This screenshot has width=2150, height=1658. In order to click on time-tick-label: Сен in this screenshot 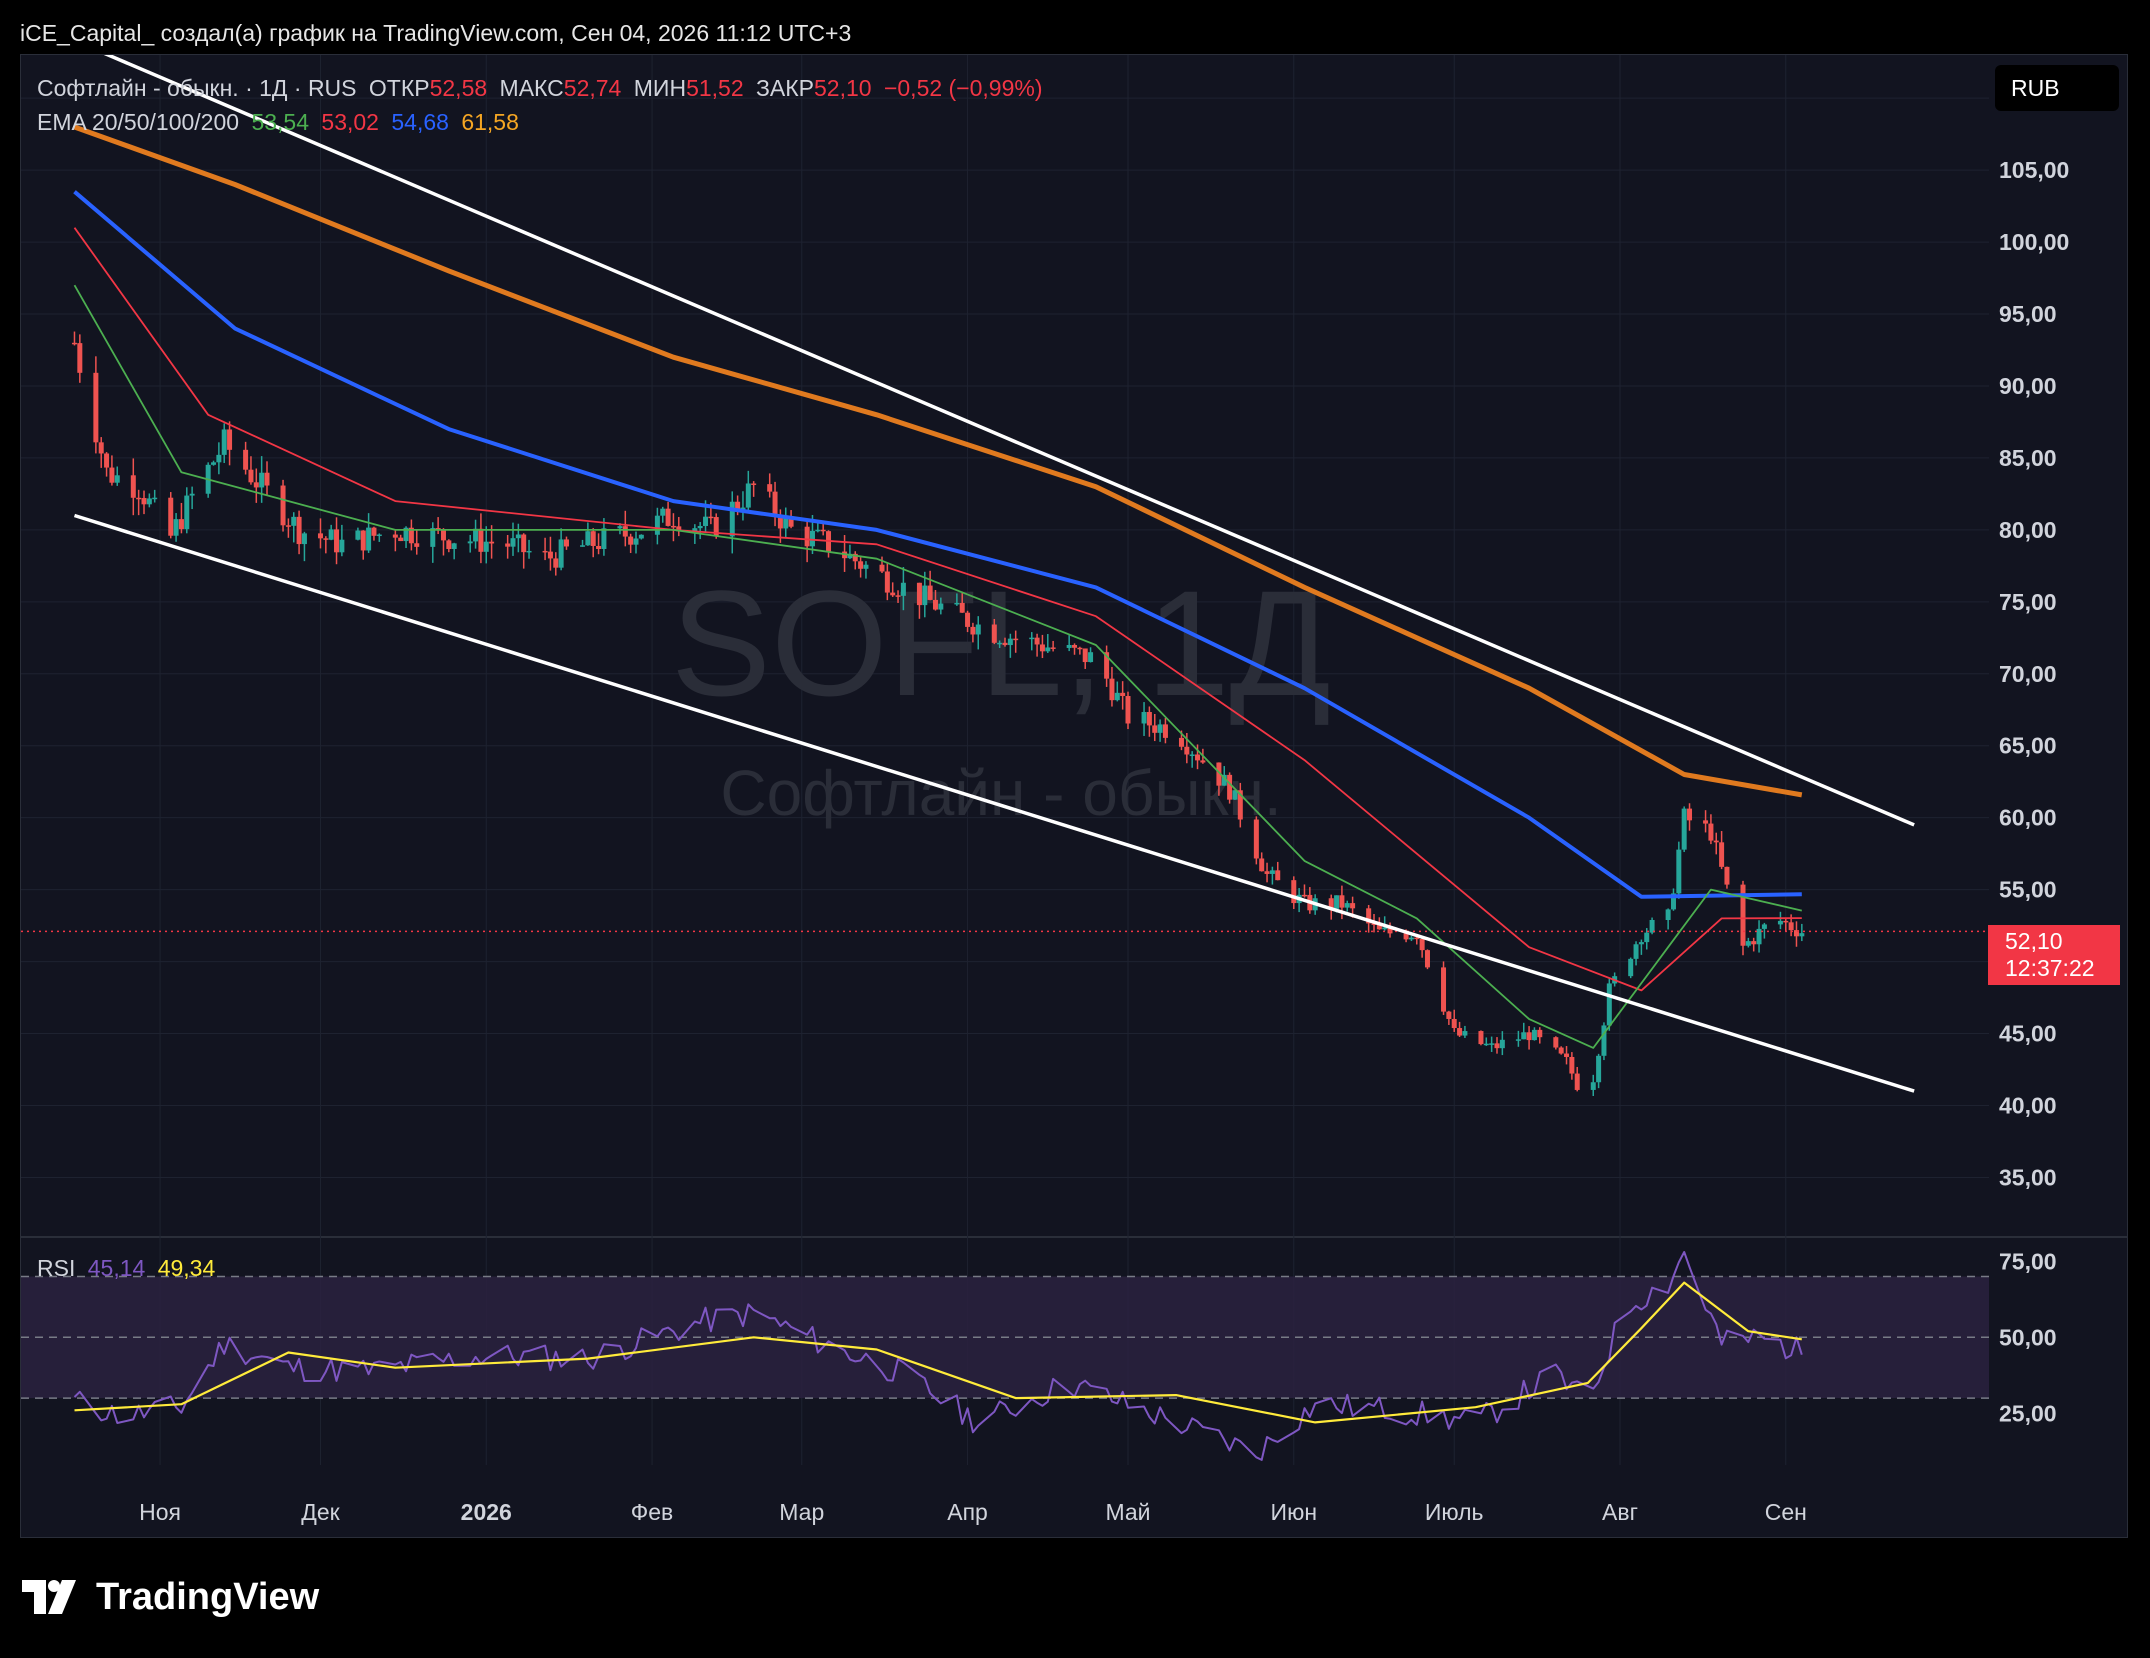, I will do `click(1786, 1512)`.